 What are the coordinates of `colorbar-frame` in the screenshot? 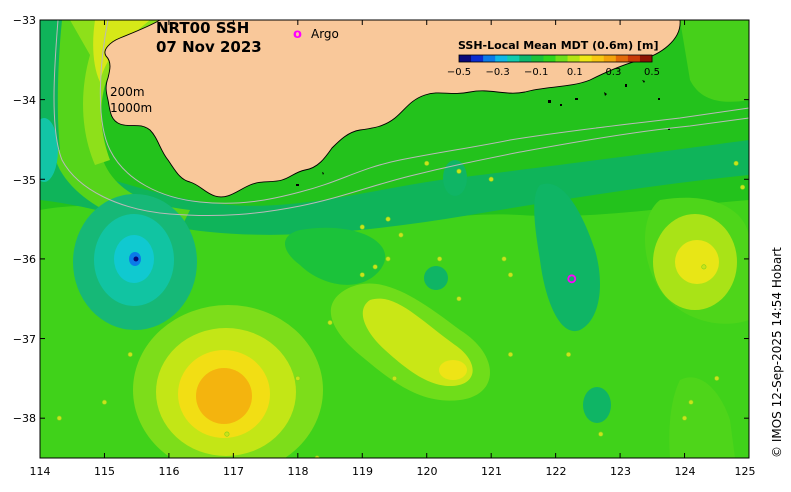 It's located at (555, 58).